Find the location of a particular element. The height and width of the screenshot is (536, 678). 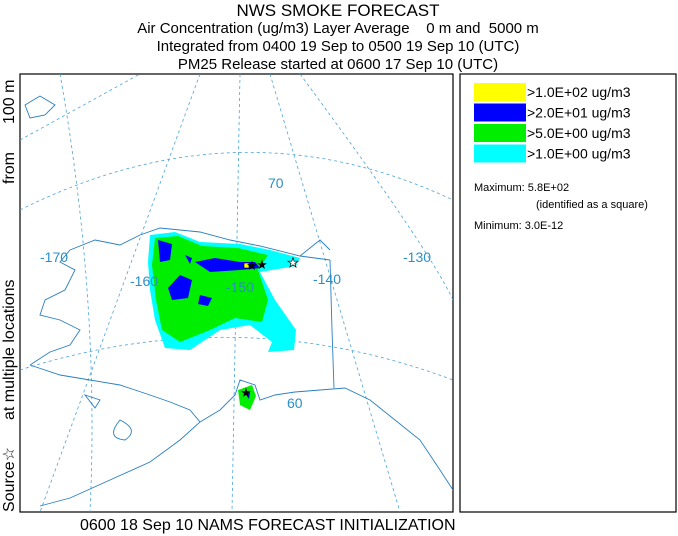

side-label: Source☆ at multiple locations from 100 m is located at coordinates (9, 296).